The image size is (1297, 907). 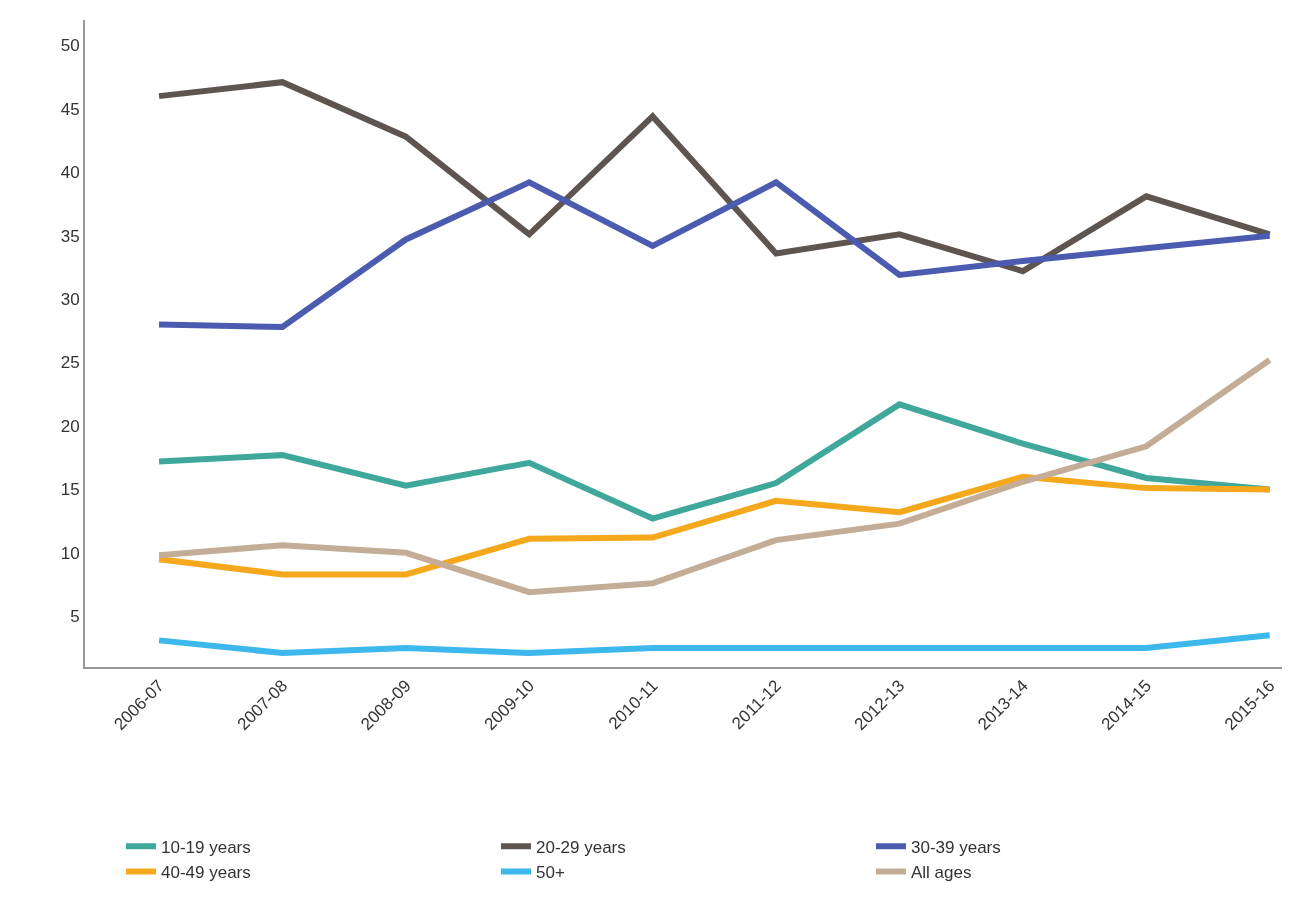 I want to click on legend-label: 50+, so click(x=550, y=873).